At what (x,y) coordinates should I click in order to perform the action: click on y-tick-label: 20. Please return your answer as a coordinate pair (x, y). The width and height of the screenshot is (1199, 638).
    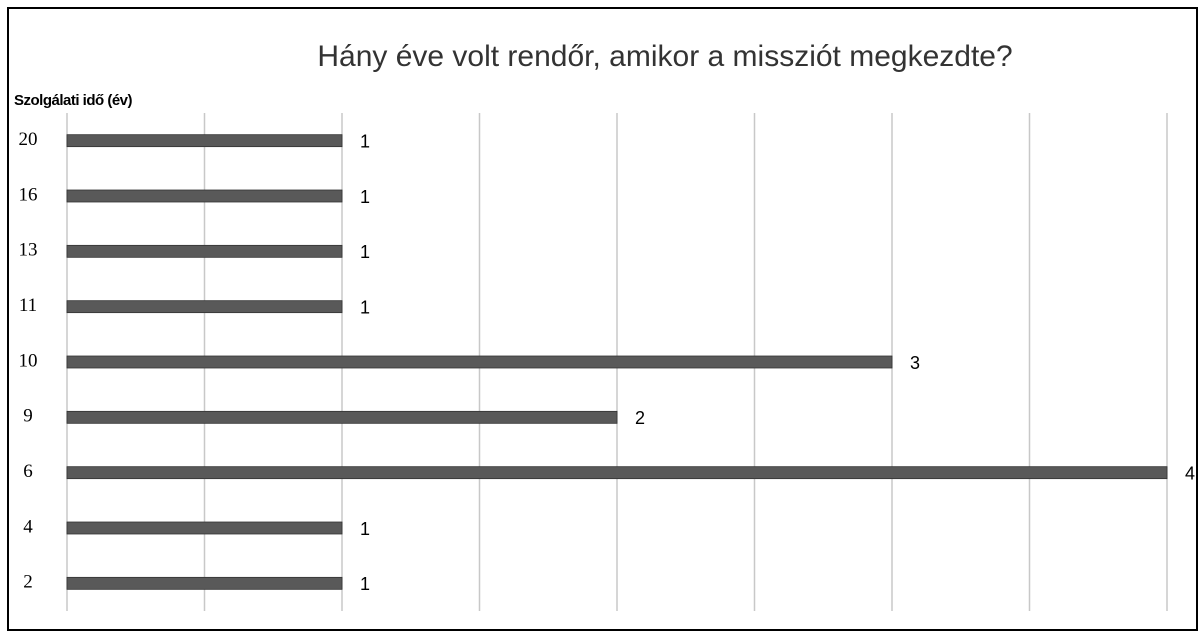
    Looking at the image, I should click on (28, 139).